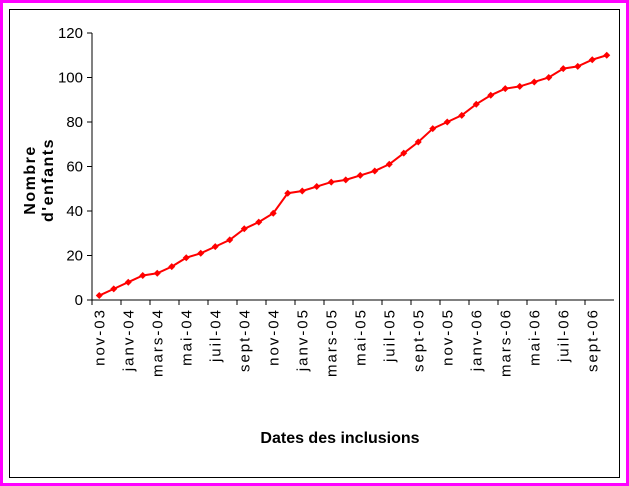 The width and height of the screenshot is (629, 486). I want to click on x-tick-label: juil-04, so click(215, 335).